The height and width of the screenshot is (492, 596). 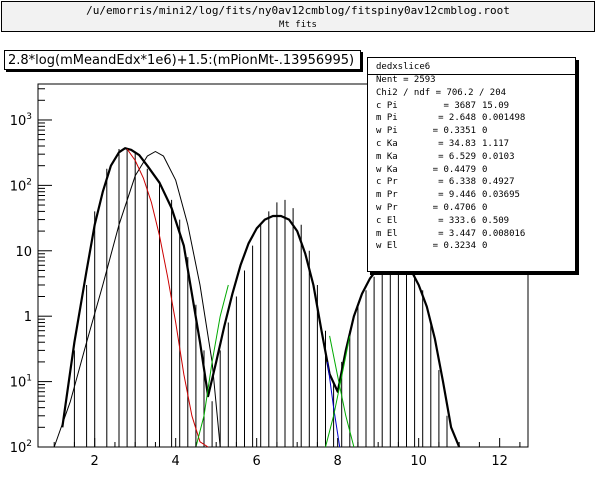 What do you see at coordinates (457, 220) in the screenshot?
I see `stats-value: = 333.6` at bounding box center [457, 220].